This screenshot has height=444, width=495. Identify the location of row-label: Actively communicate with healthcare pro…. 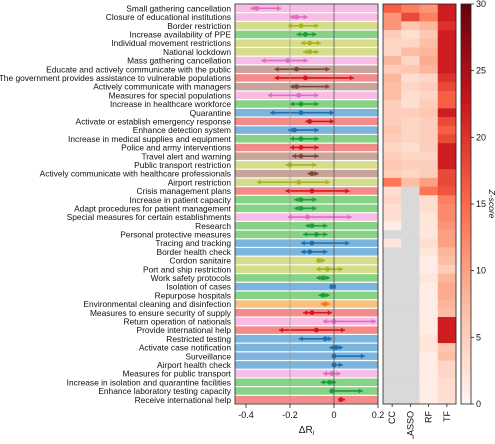
(135, 174).